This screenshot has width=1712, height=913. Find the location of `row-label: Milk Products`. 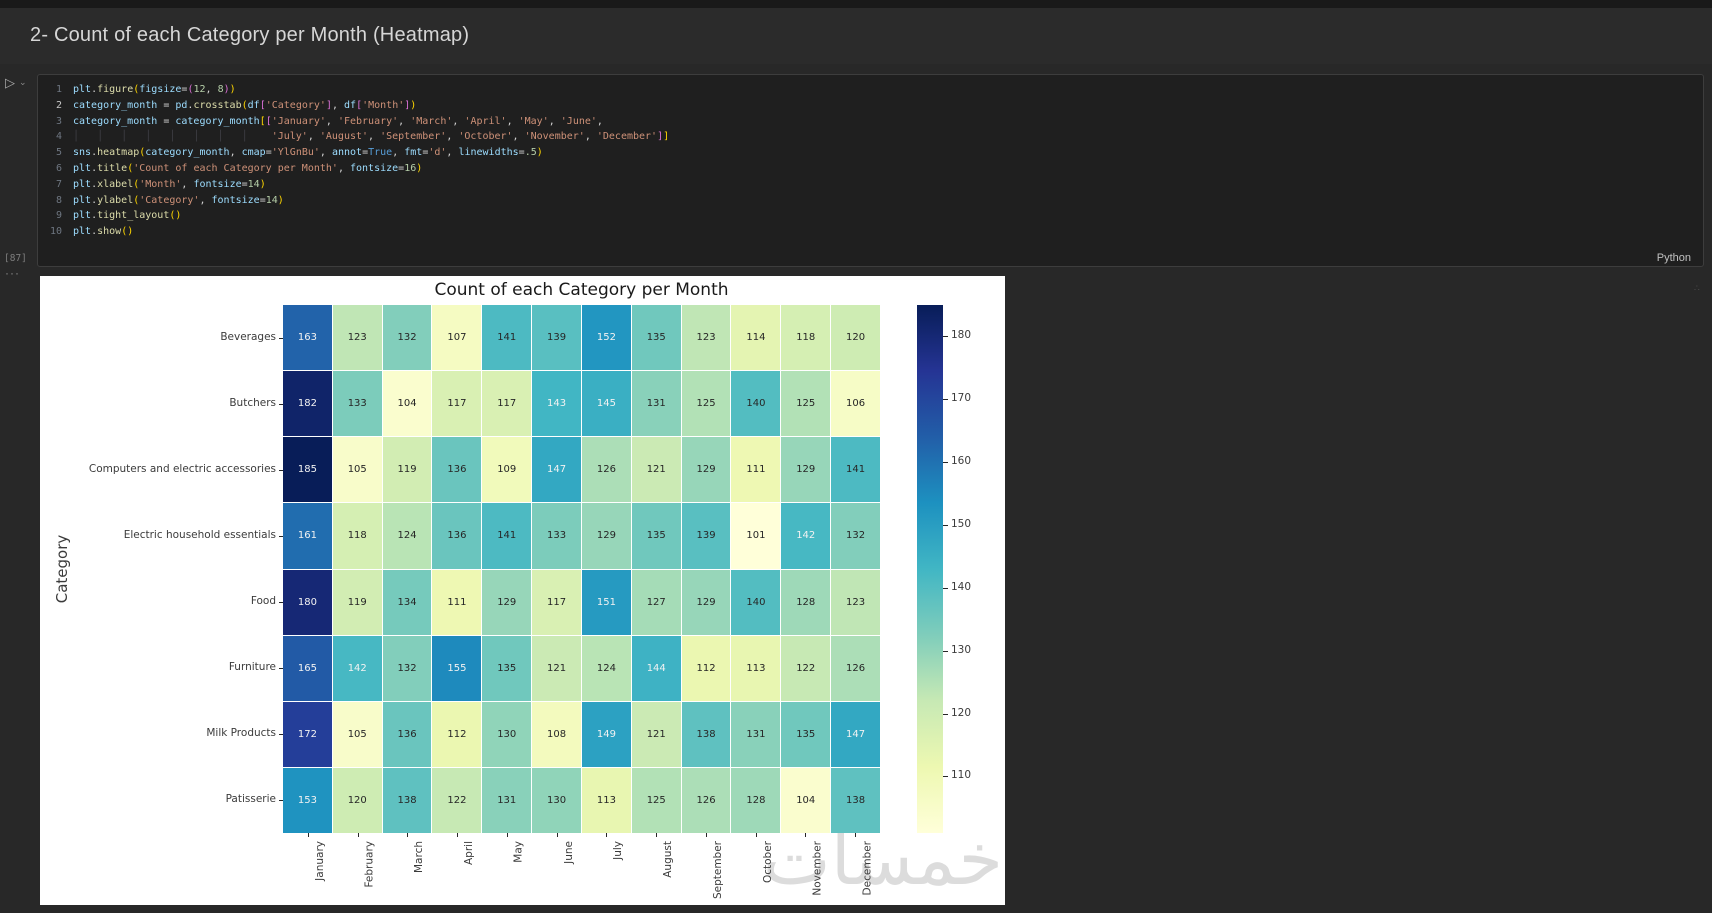

row-label: Milk Products is located at coordinates (241, 733).